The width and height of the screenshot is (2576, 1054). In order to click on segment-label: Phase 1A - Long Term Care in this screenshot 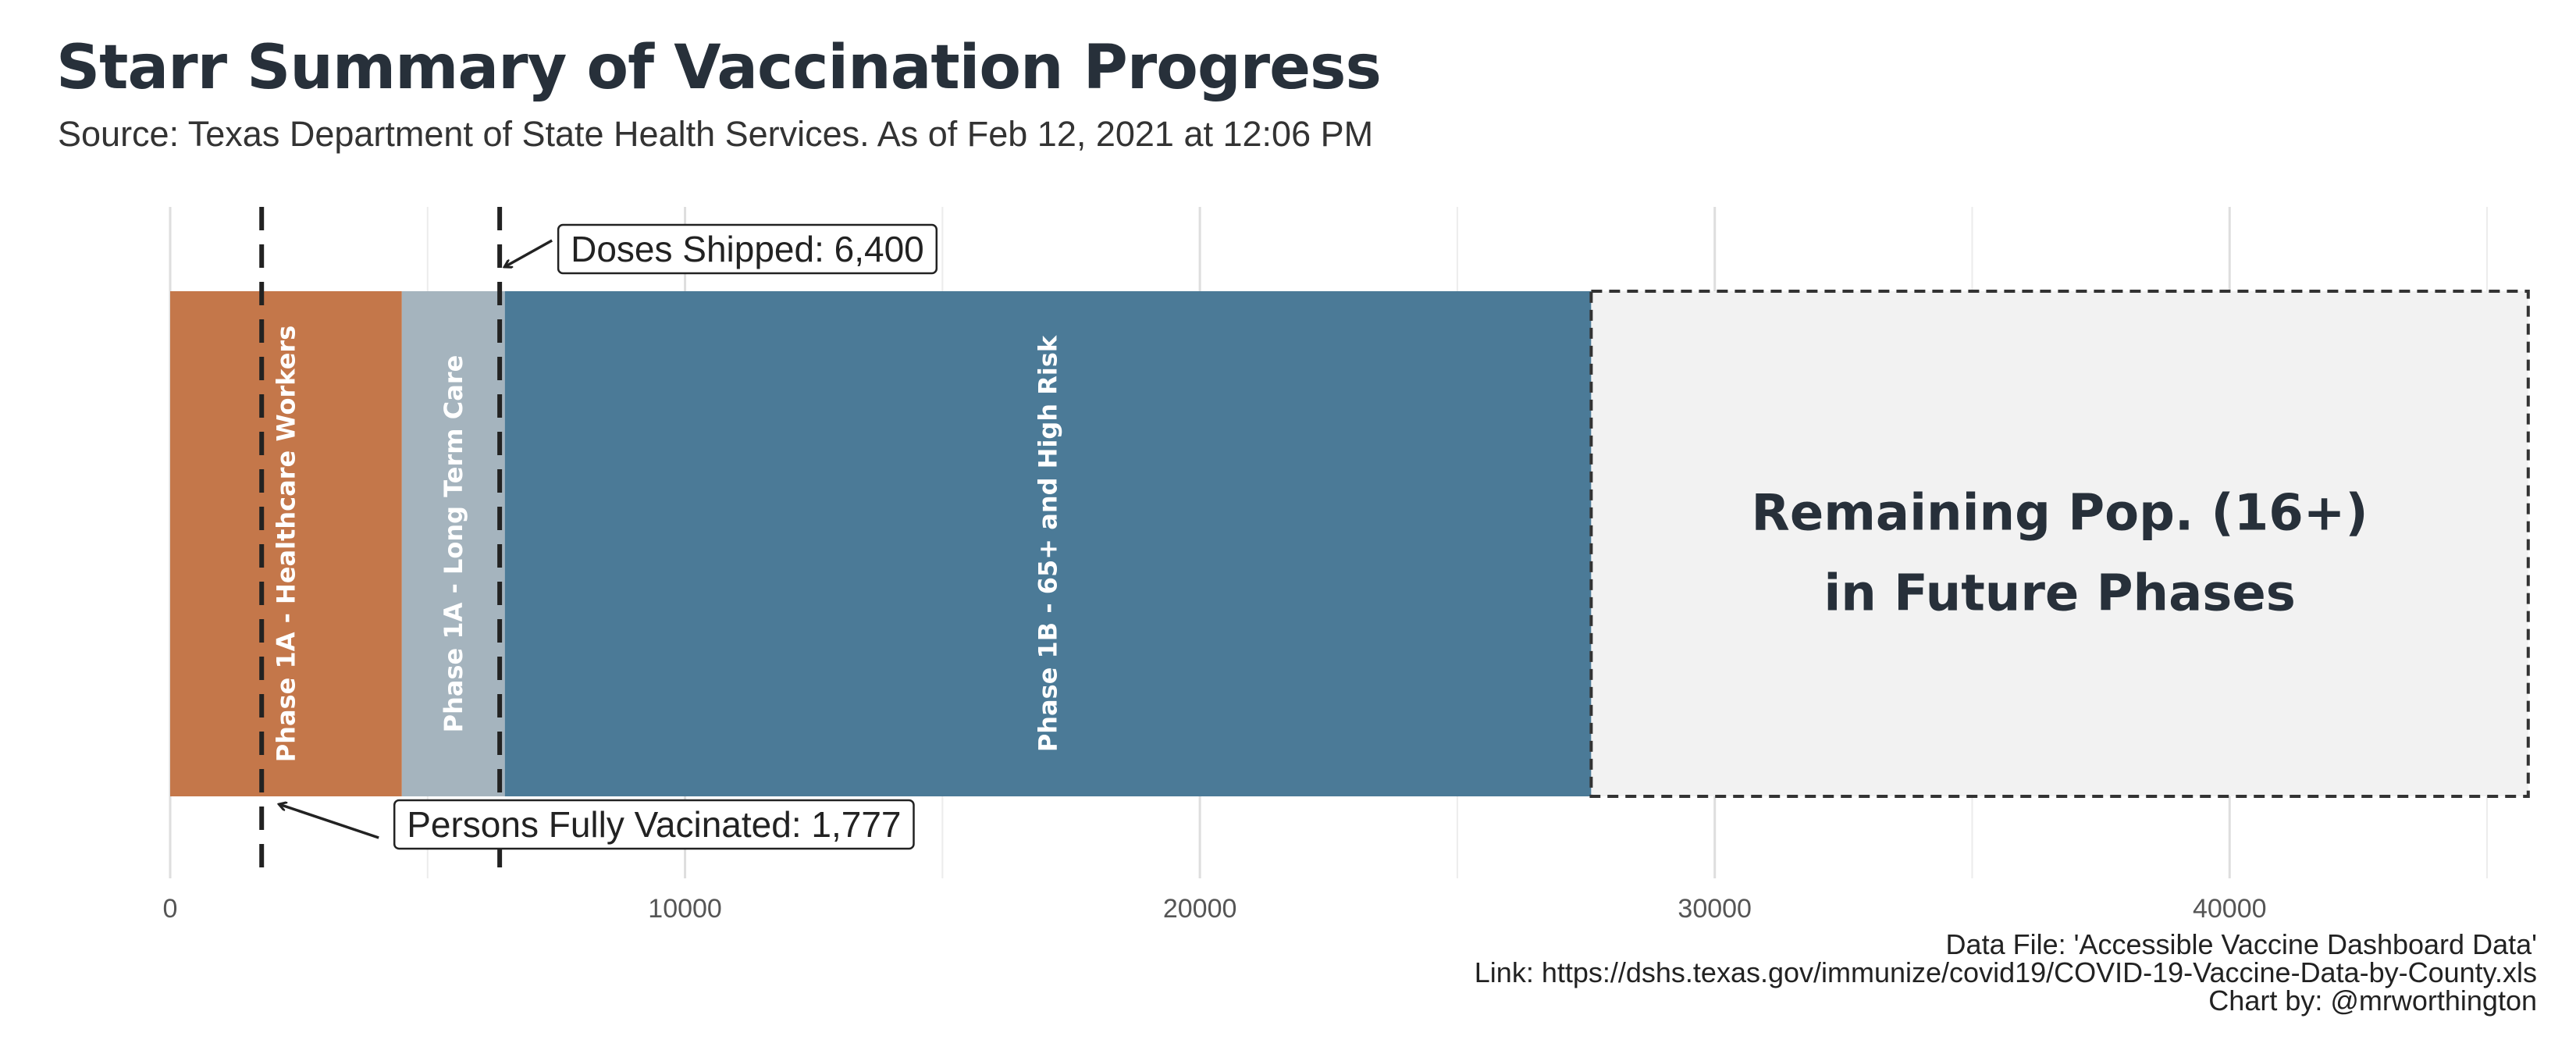, I will do `click(454, 544)`.